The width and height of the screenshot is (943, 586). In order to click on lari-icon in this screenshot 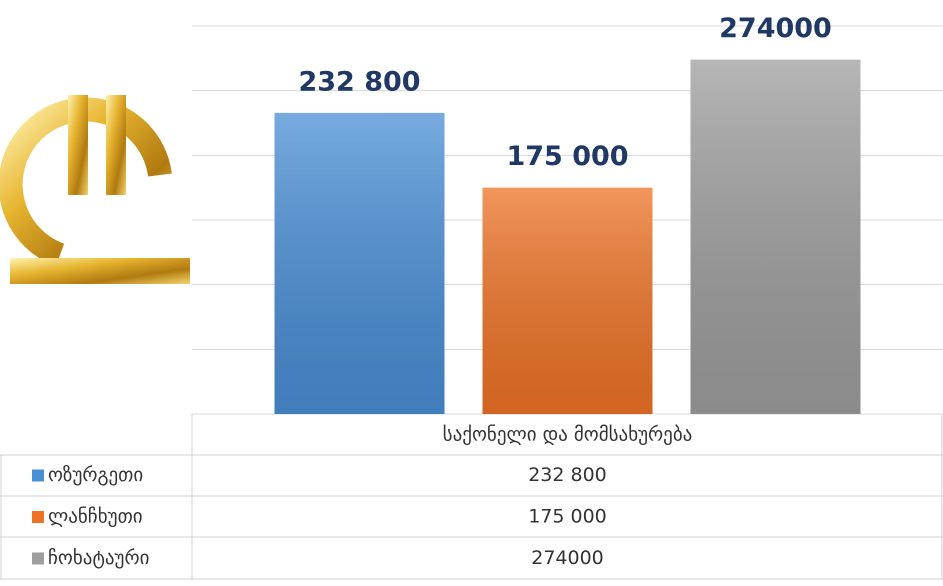, I will do `click(95, 189)`.